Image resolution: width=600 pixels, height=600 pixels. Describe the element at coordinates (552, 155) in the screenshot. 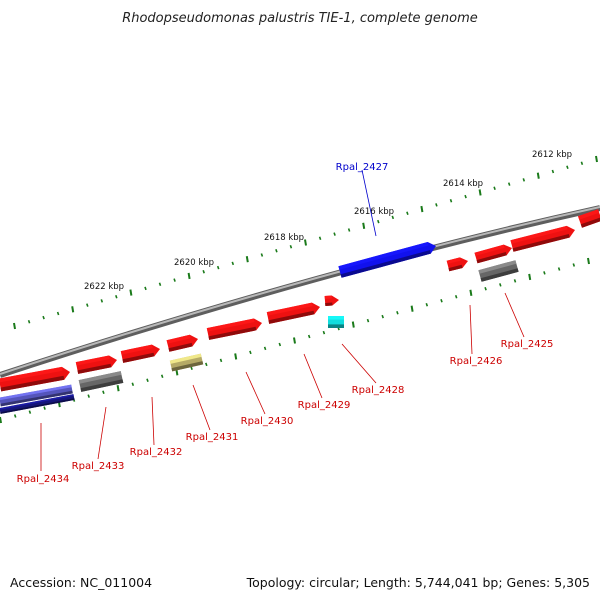

I see `kbp-label-2612: 2612 kbp` at that location.